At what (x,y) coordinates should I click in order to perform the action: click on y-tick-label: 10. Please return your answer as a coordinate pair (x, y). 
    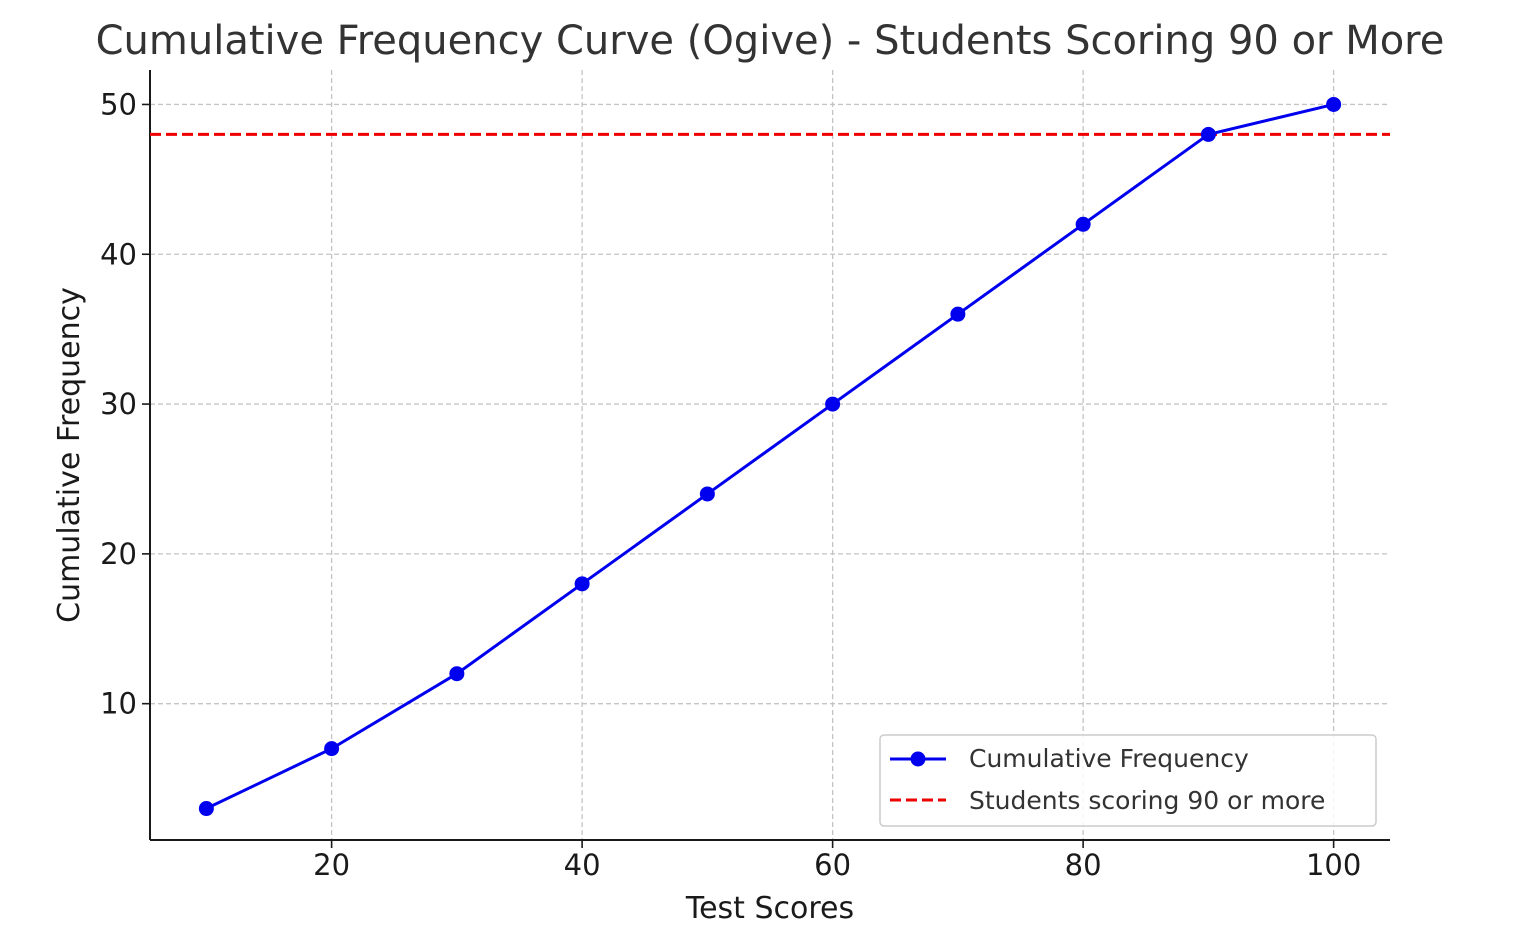
    Looking at the image, I should click on (118, 704).